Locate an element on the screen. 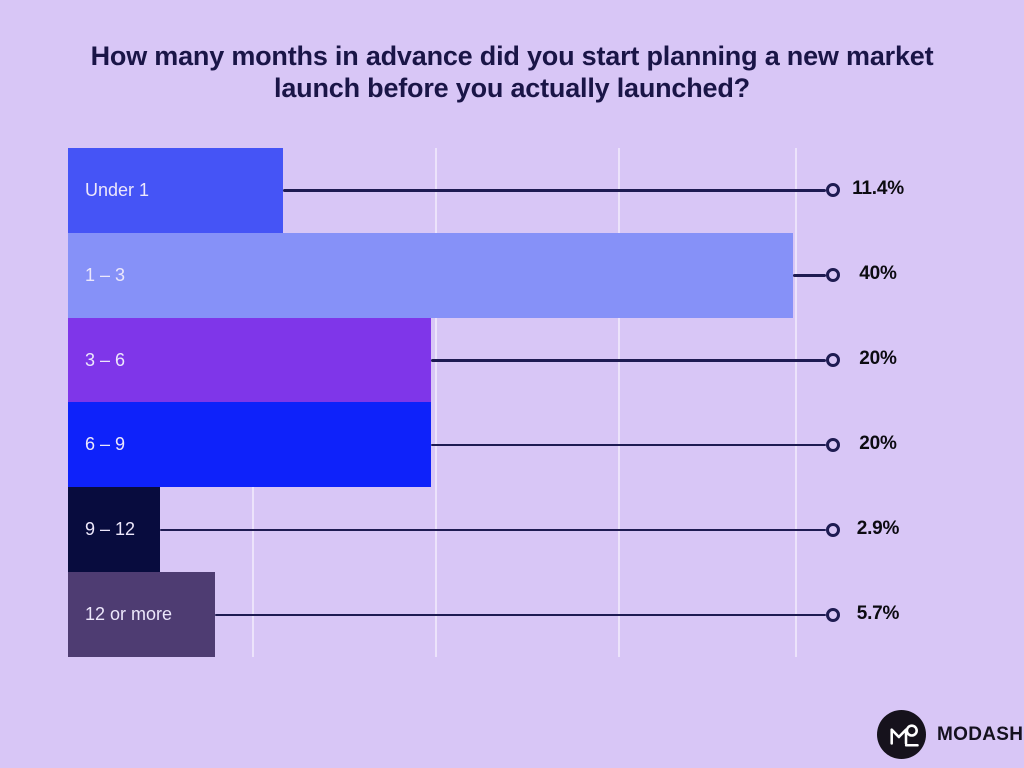 The image size is (1024, 768). bar-row: 9 – 12 2.9% is located at coordinates (483, 530).